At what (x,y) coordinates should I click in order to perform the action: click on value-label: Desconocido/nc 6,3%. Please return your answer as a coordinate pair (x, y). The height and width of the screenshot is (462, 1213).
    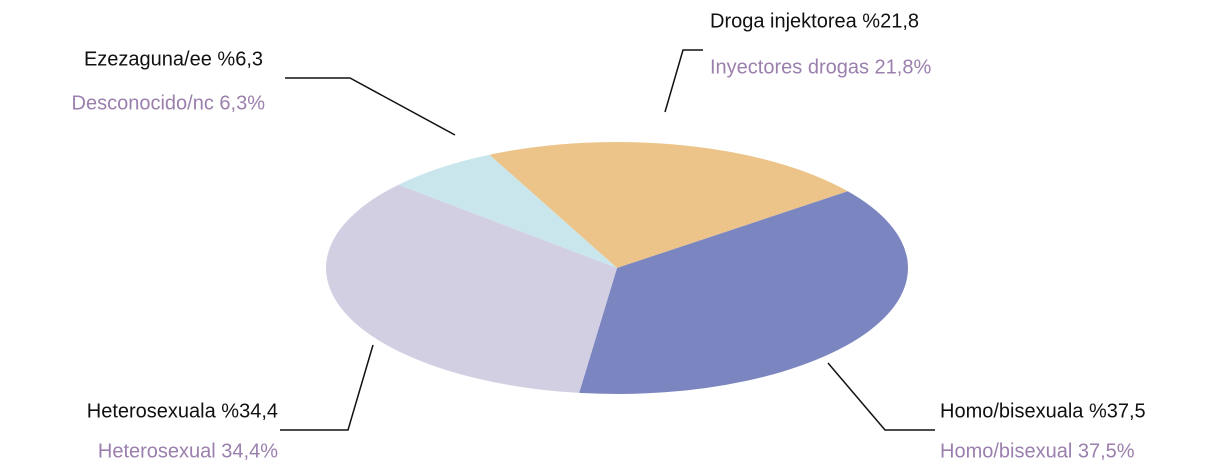
    Looking at the image, I should click on (169, 103).